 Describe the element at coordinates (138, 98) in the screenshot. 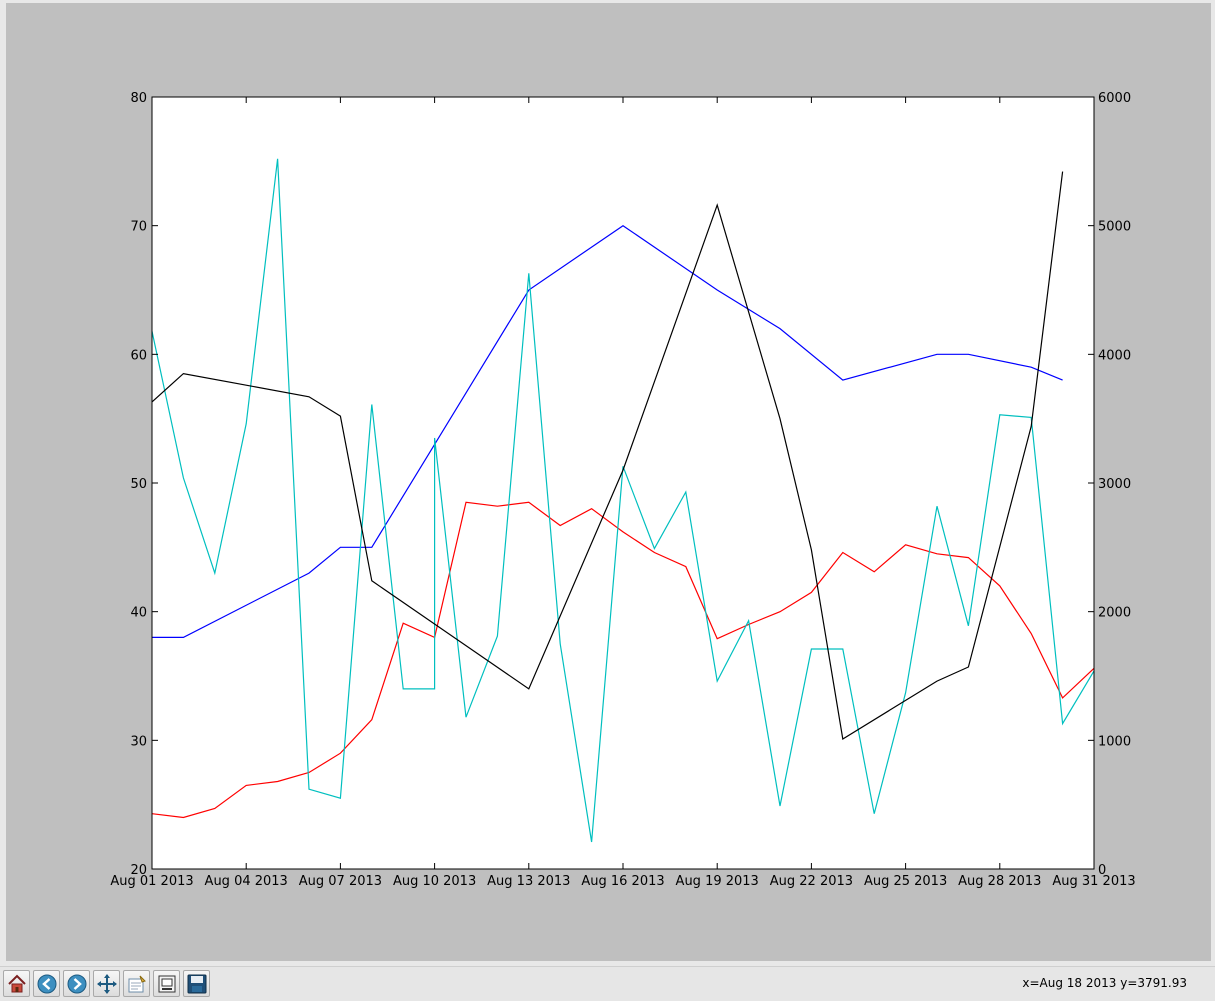

I see `y-left-tick-label: 80` at that location.